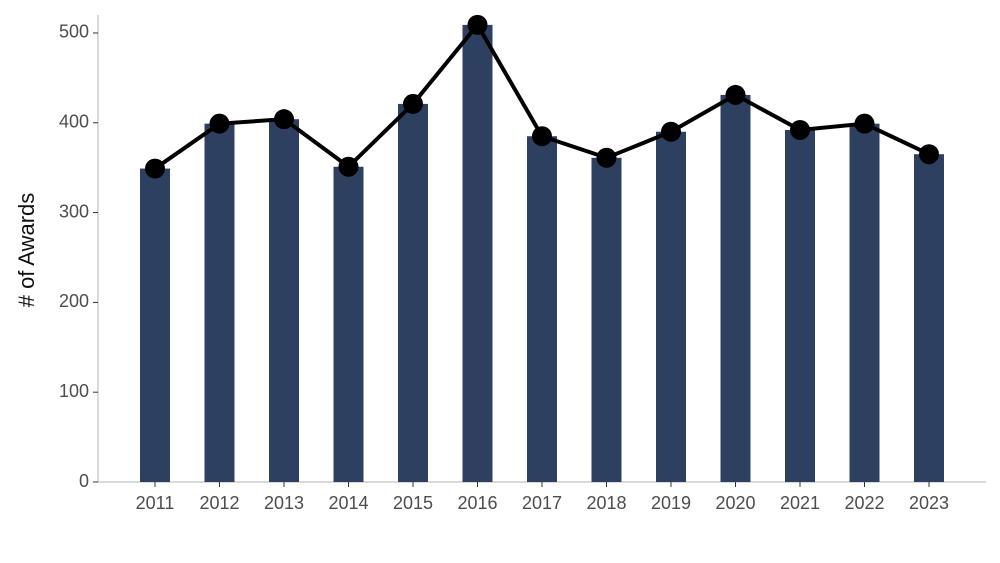 This screenshot has height=563, width=1000. Describe the element at coordinates (74, 301) in the screenshot. I see `y-tick-label: 200` at that location.